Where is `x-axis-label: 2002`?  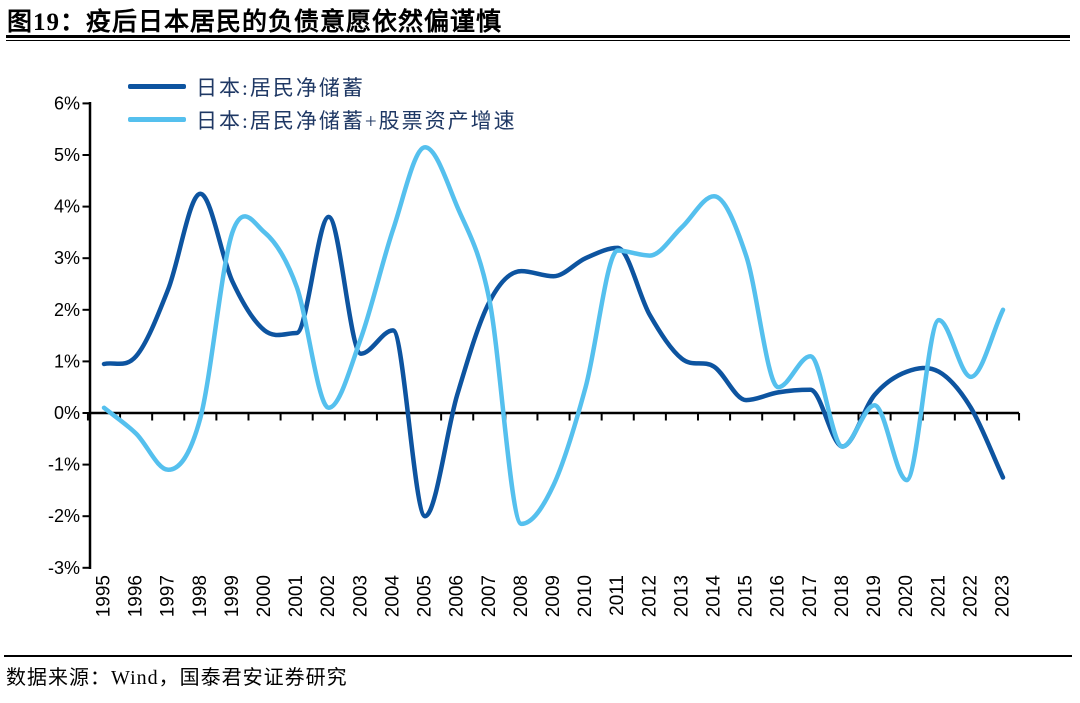 x-axis-label: 2002 is located at coordinates (328, 596).